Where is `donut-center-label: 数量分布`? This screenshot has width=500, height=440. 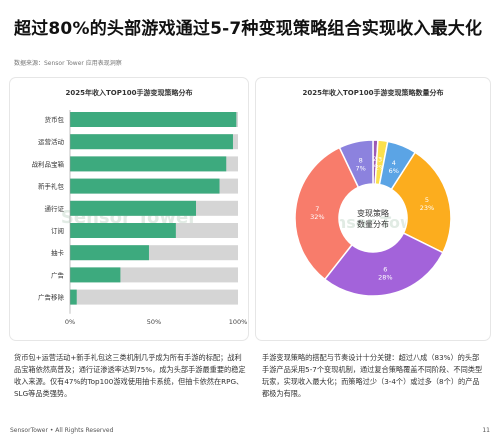 donut-center-label: 数量分布 is located at coordinates (373, 224).